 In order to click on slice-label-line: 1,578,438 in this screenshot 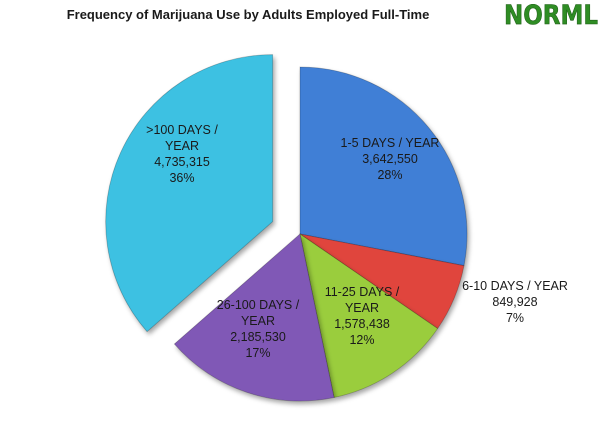, I will do `click(362, 324)`.